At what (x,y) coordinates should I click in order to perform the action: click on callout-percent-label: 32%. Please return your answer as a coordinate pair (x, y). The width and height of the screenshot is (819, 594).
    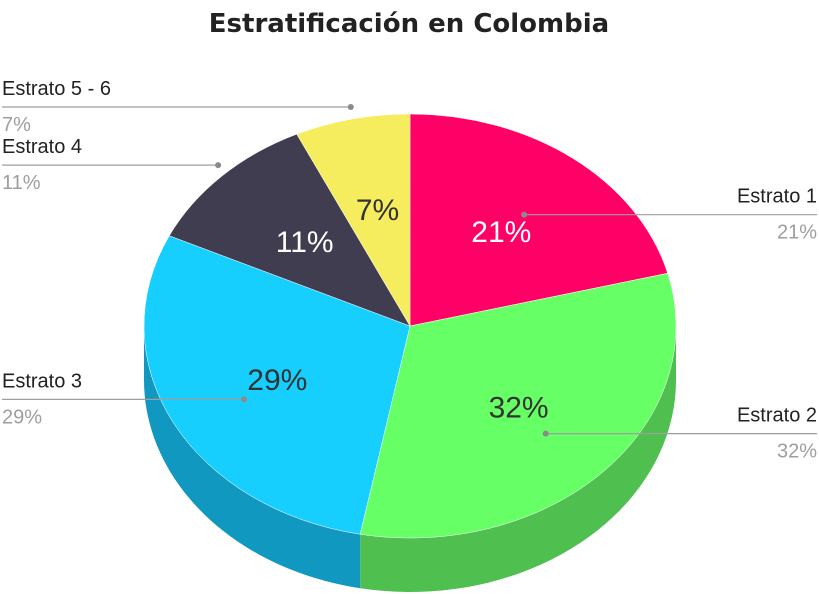
    Looking at the image, I should click on (797, 452).